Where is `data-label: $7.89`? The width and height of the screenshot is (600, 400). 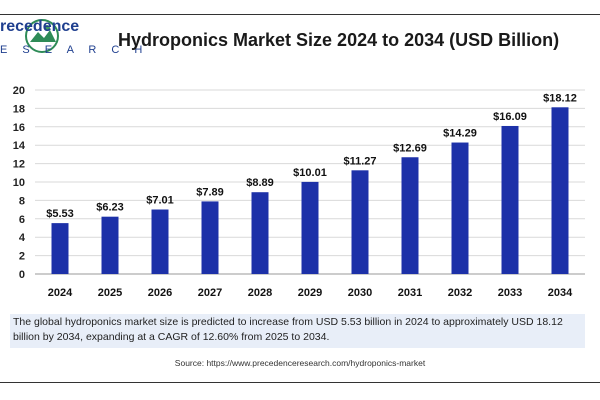
data-label: $7.89 is located at coordinates (210, 192).